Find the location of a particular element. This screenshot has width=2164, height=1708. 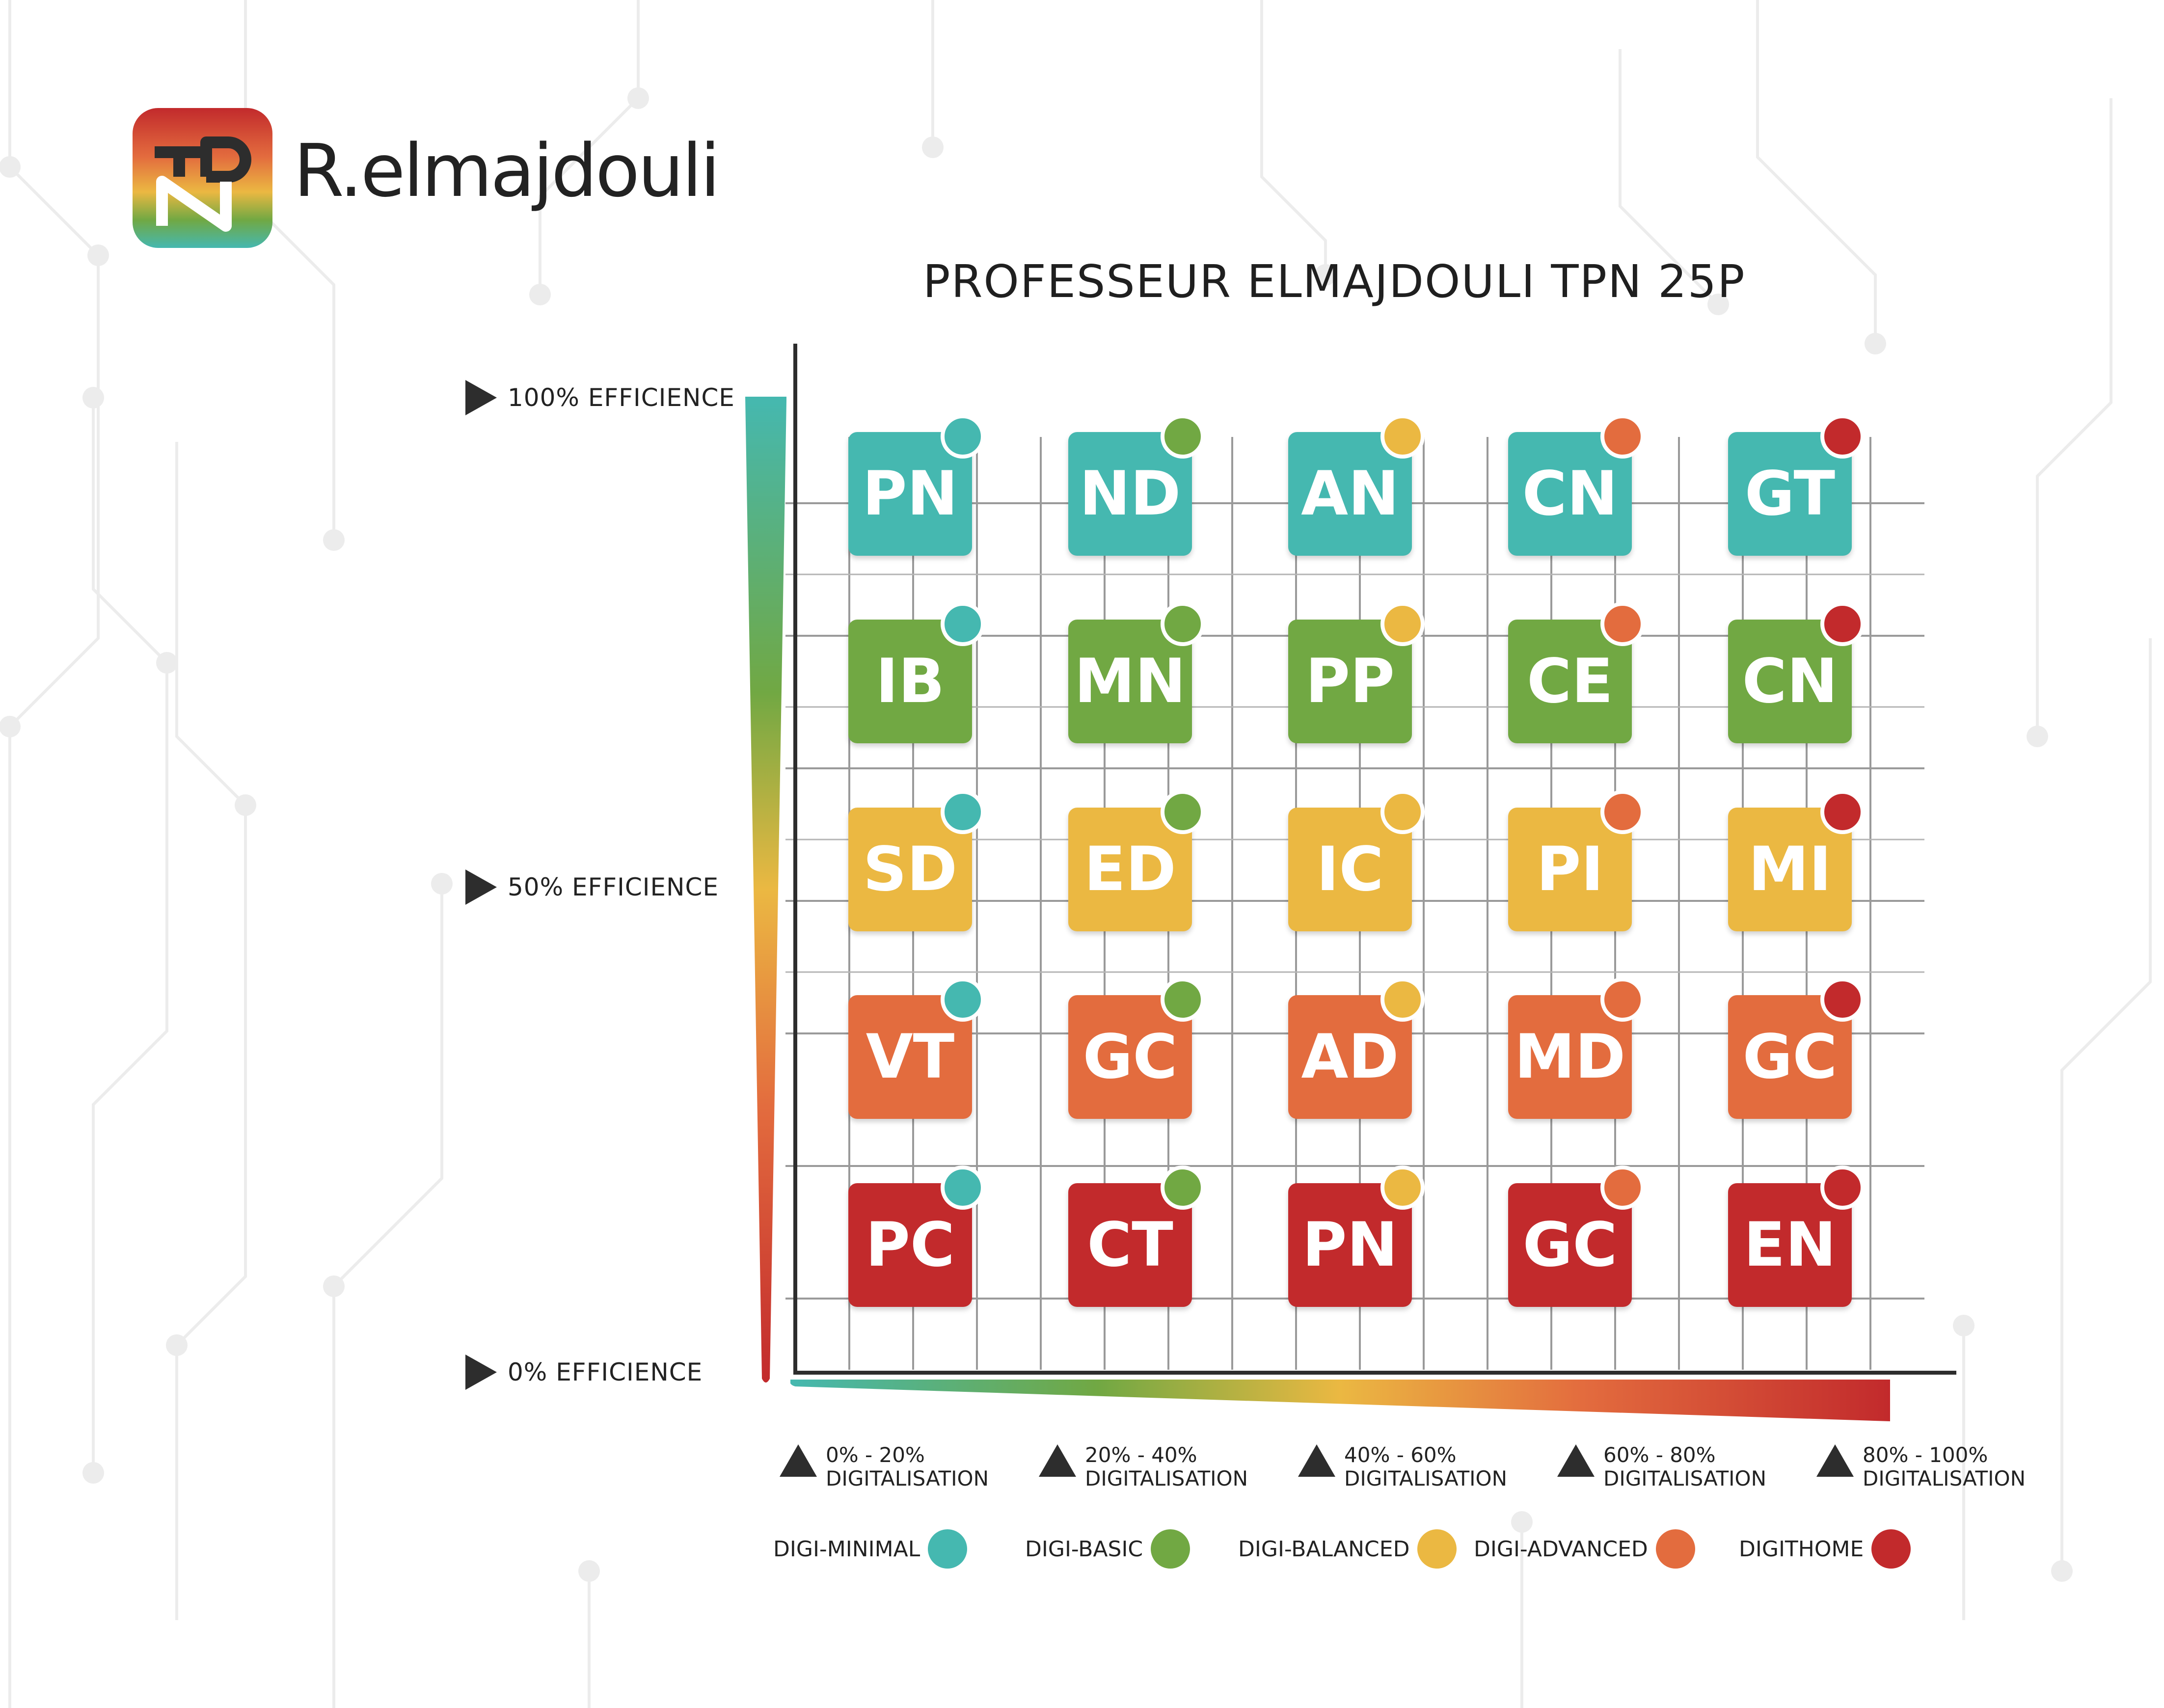

page-title: PROFESSEUR ELMAJDOULI TPN 25P is located at coordinates (1334, 281).